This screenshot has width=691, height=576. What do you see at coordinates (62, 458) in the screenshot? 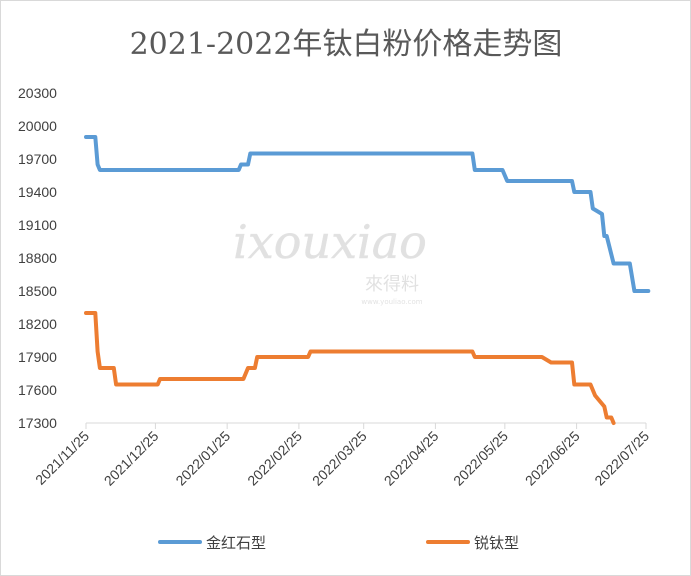
I see `x-tick-label: 2021/11/25` at bounding box center [62, 458].